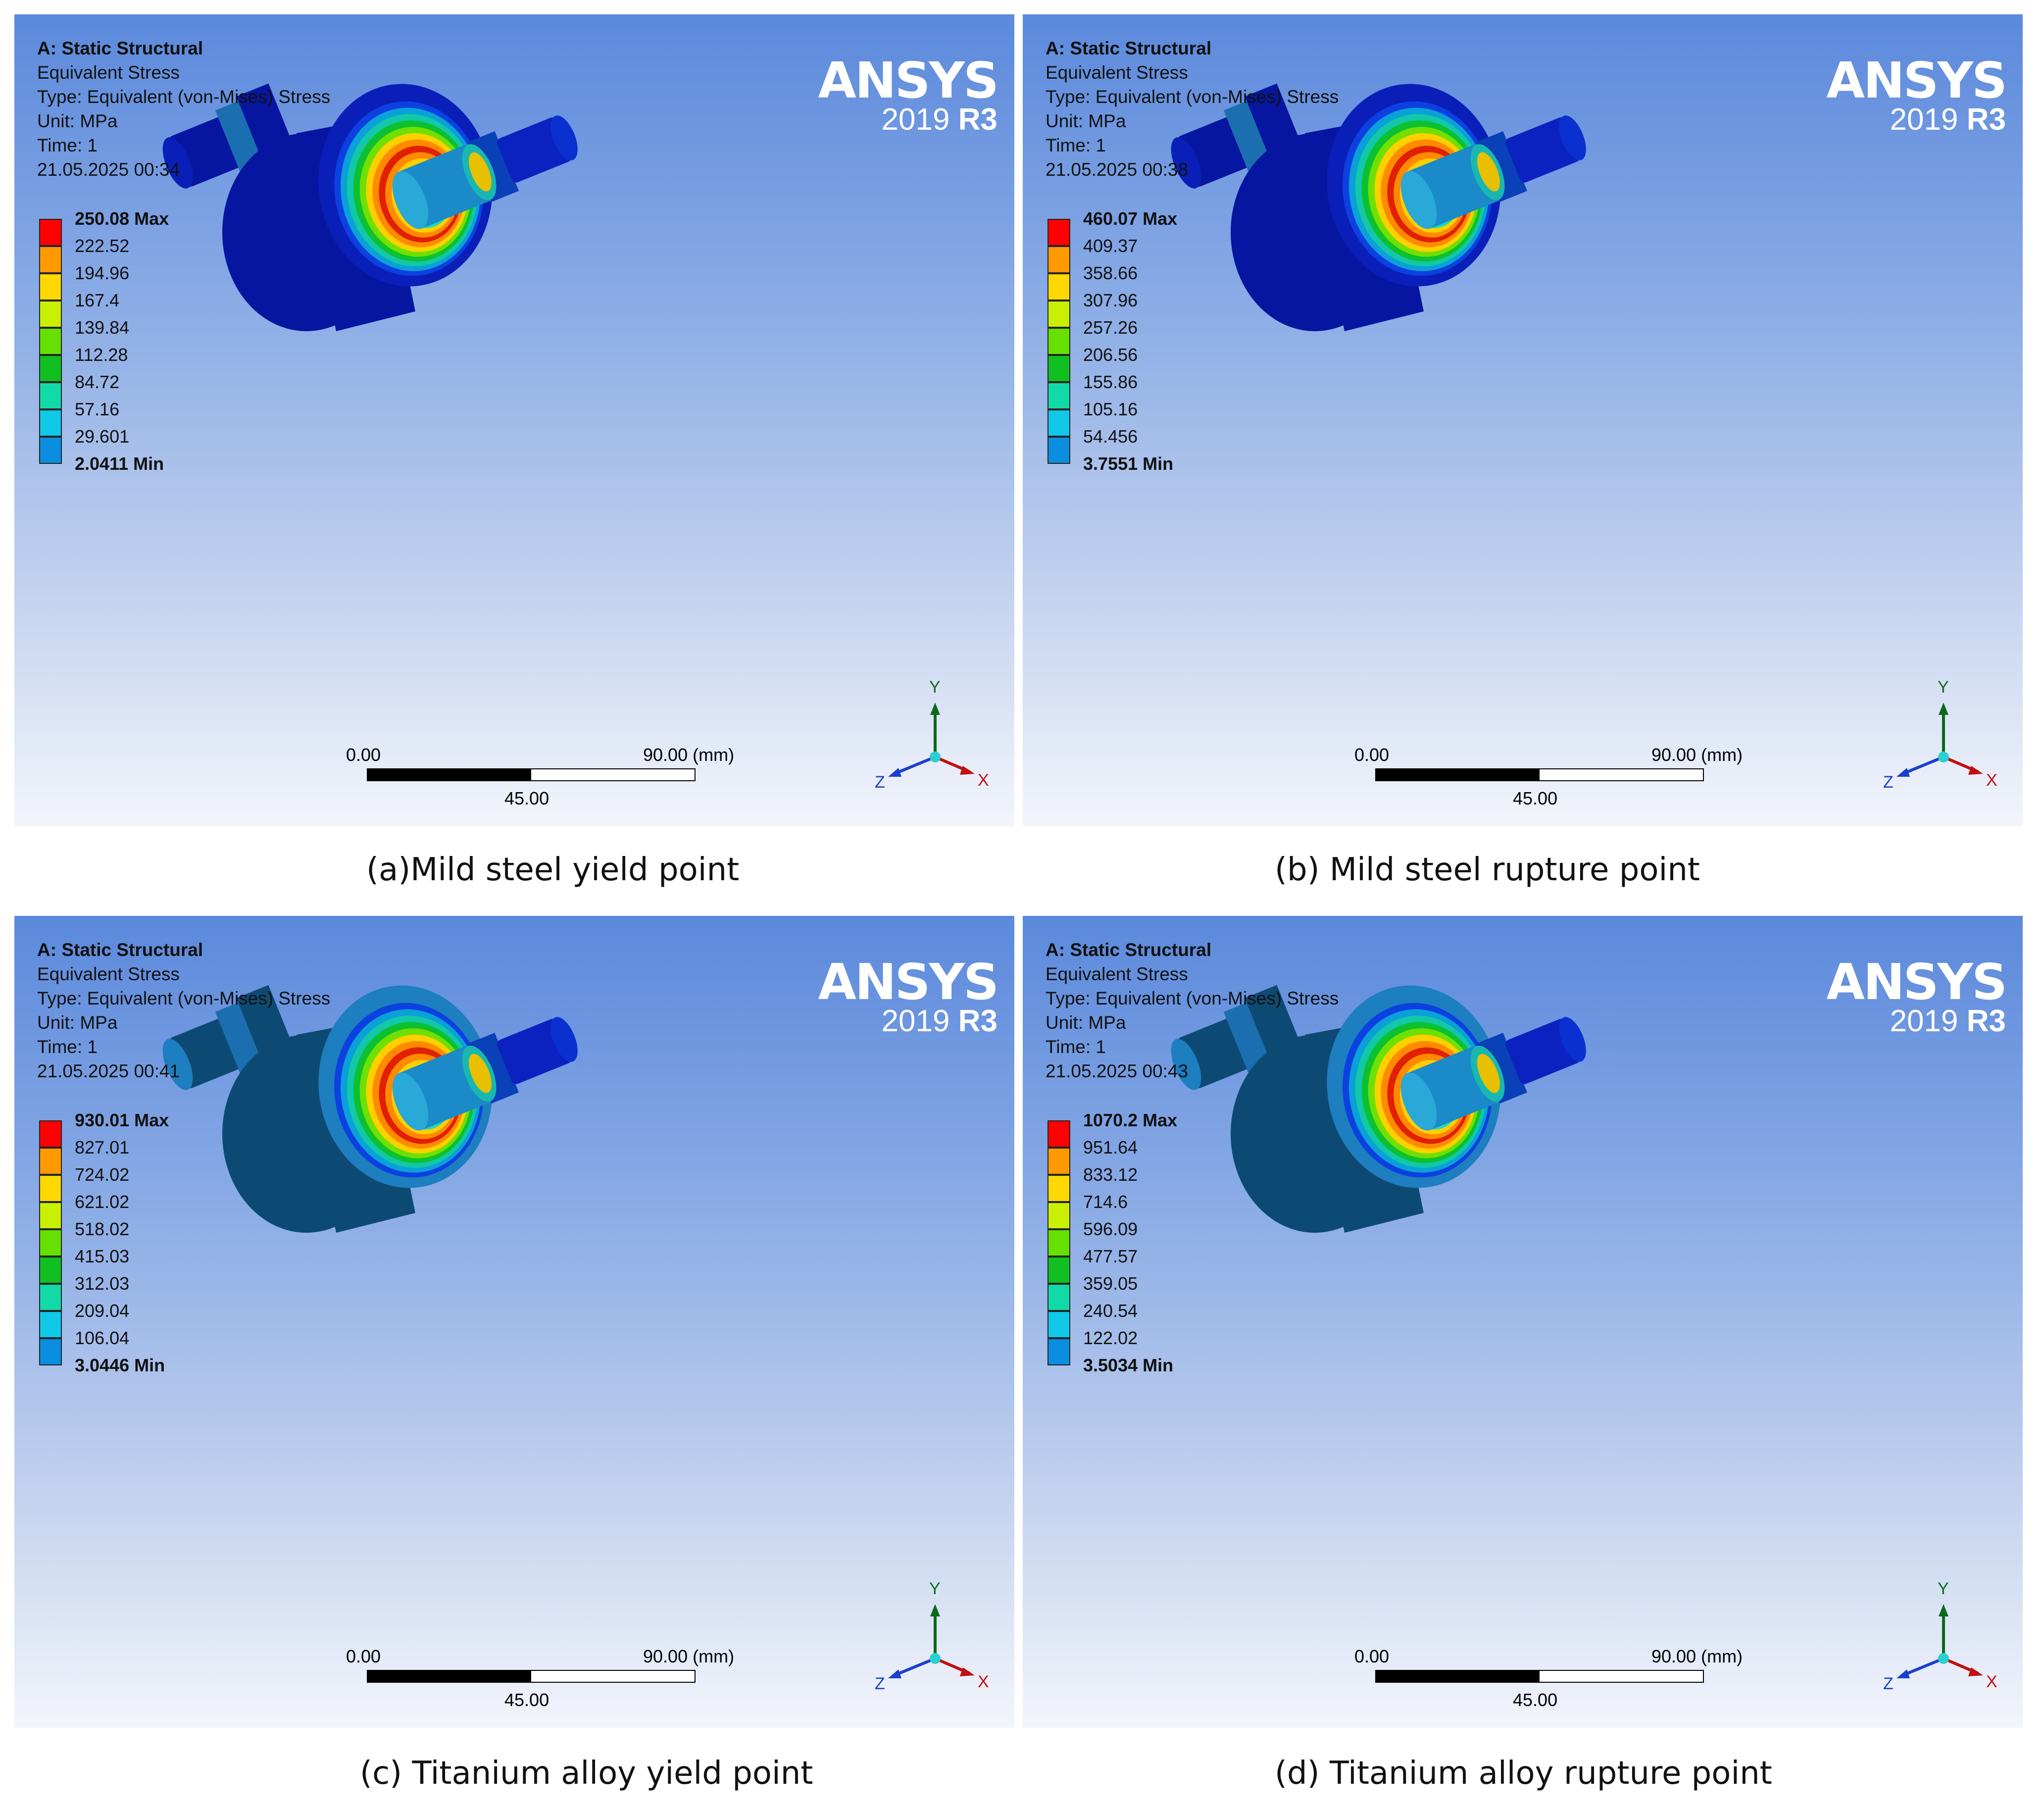  I want to click on scale-bar-a: 0.00 90.00 (mm) 45.00, so click(540, 776).